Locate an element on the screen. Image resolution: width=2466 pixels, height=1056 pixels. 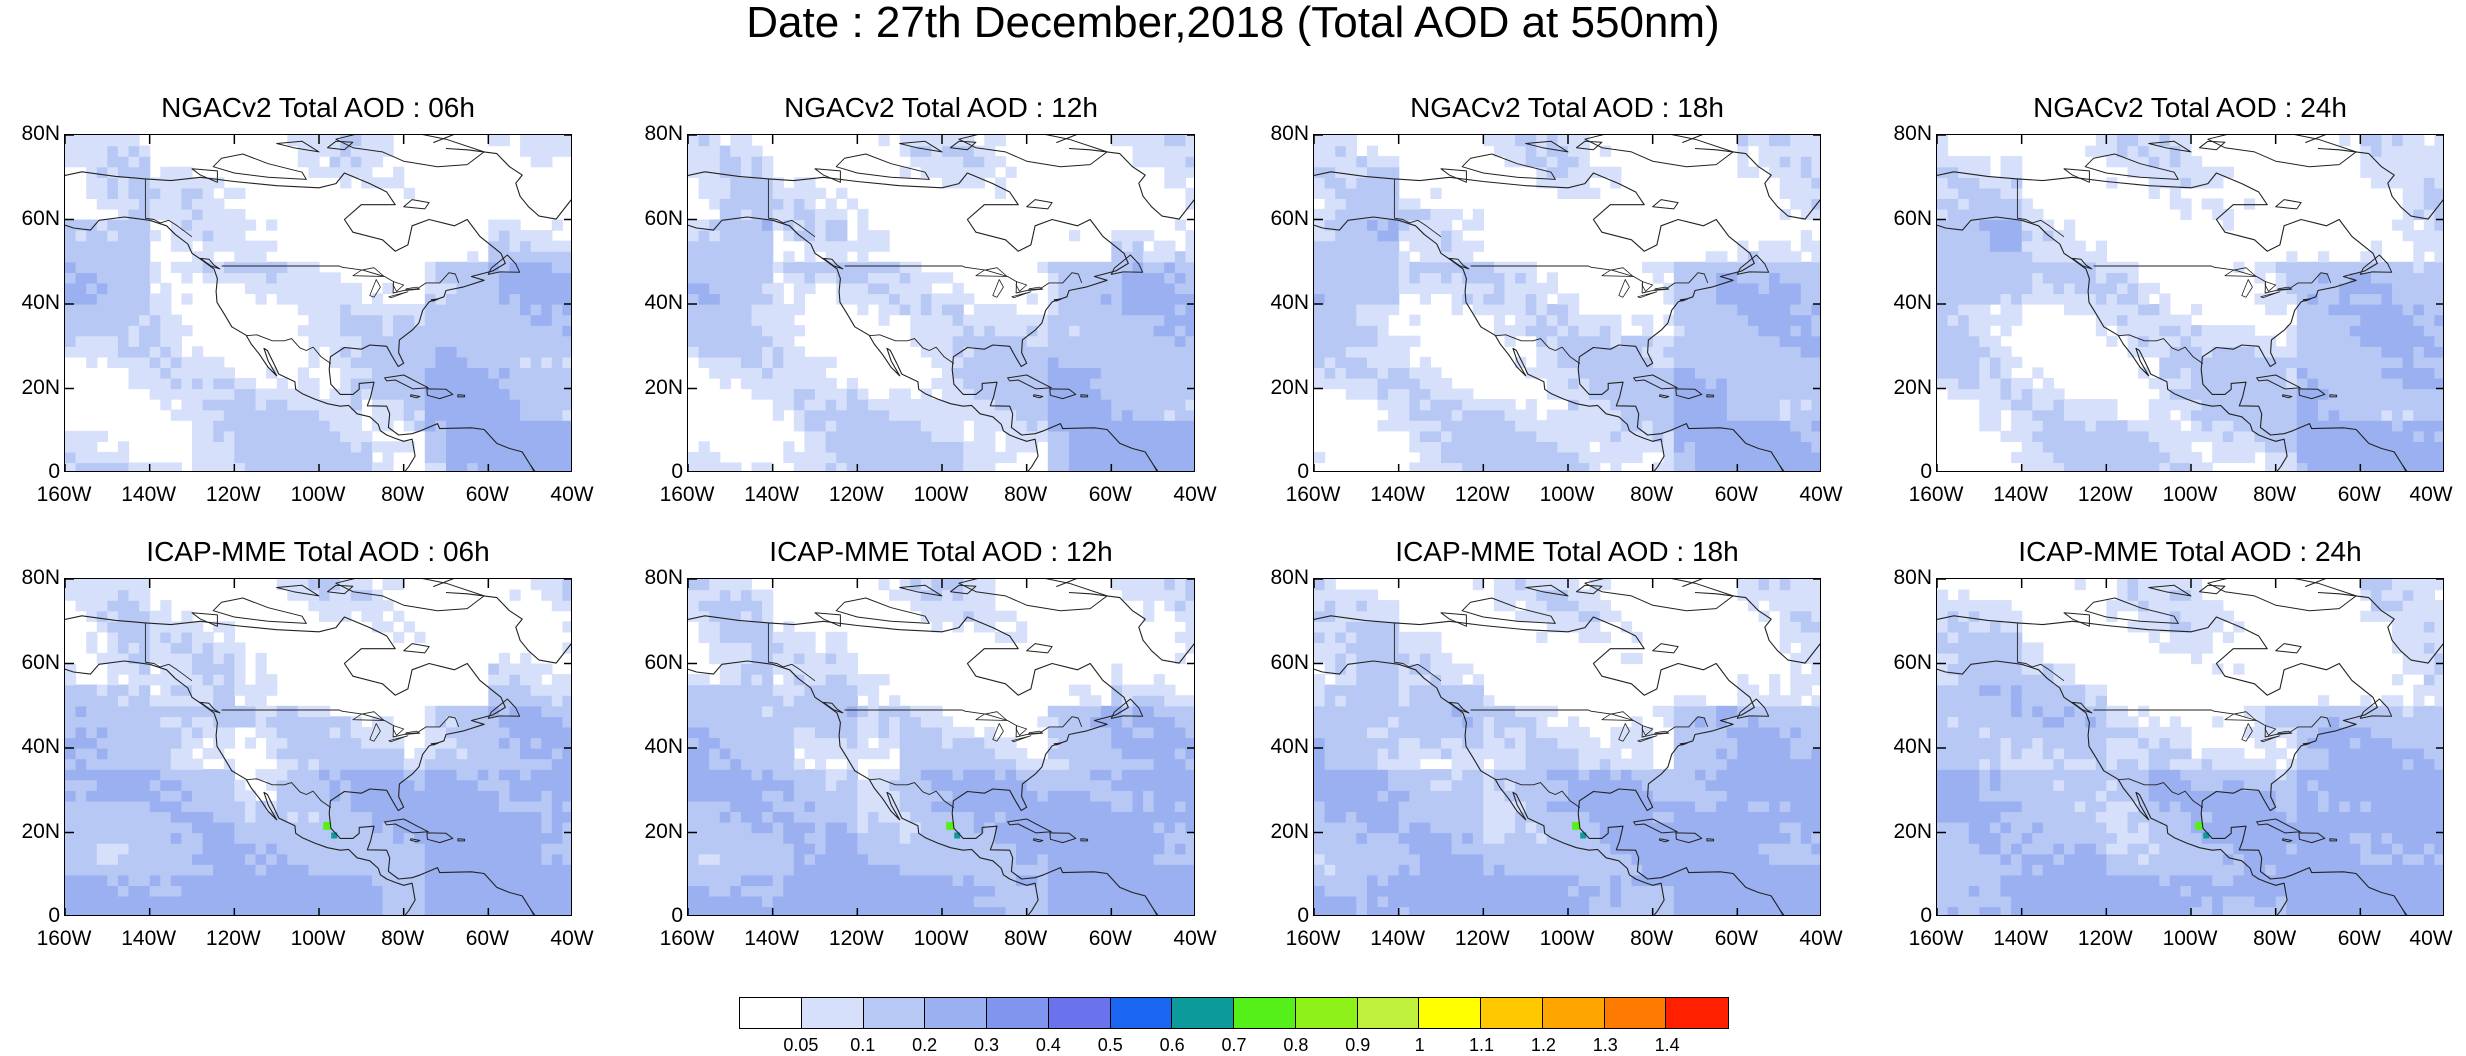
x-tick-label: 120W is located at coordinates (233, 938).